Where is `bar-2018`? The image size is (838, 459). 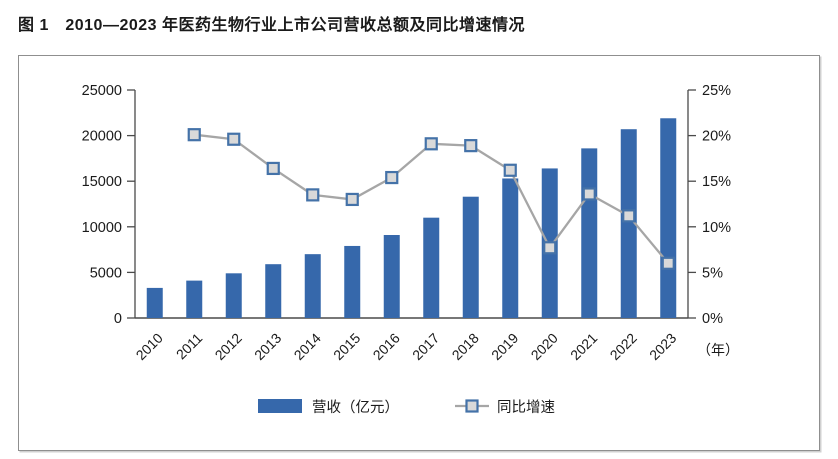 bar-2018 is located at coordinates (470, 257).